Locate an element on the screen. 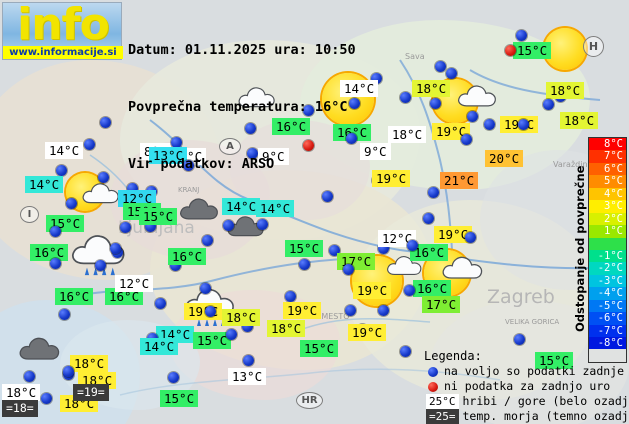  legend-row: na voljo so podatki zadnje ure is located at coordinates (526, 371).